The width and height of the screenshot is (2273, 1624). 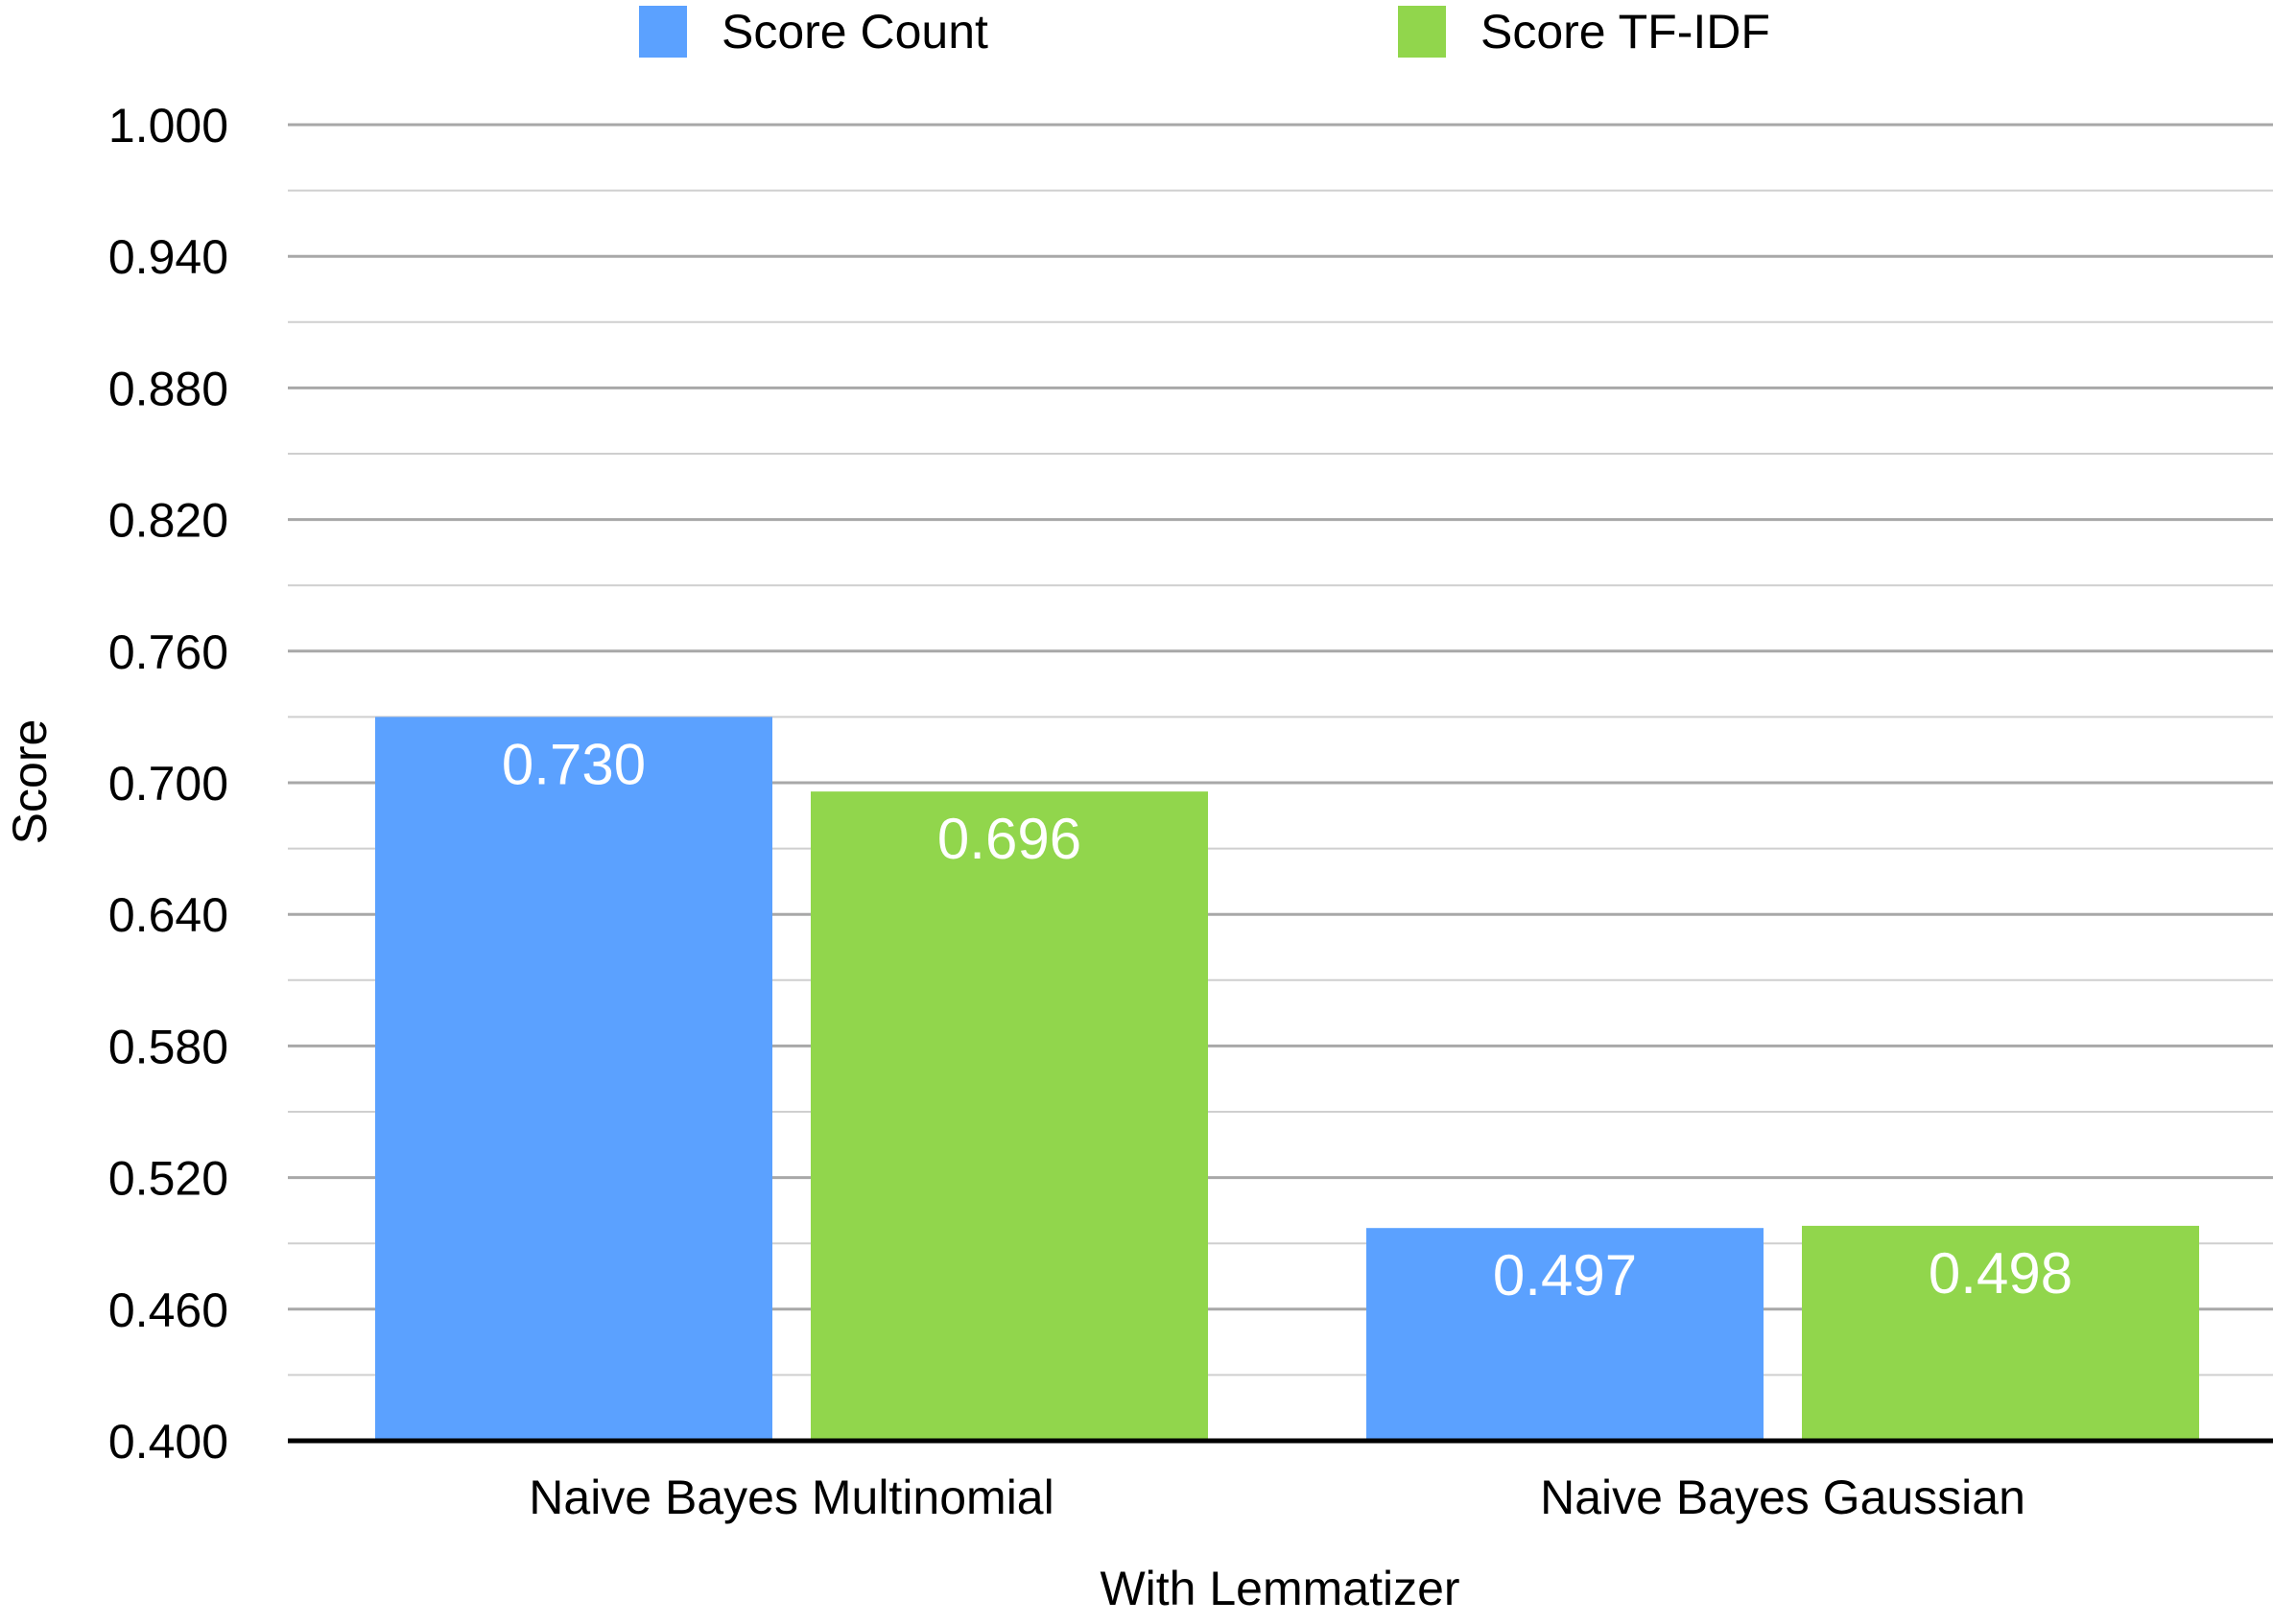 I want to click on legend-label: Score TF-IDF, so click(x=1625, y=32).